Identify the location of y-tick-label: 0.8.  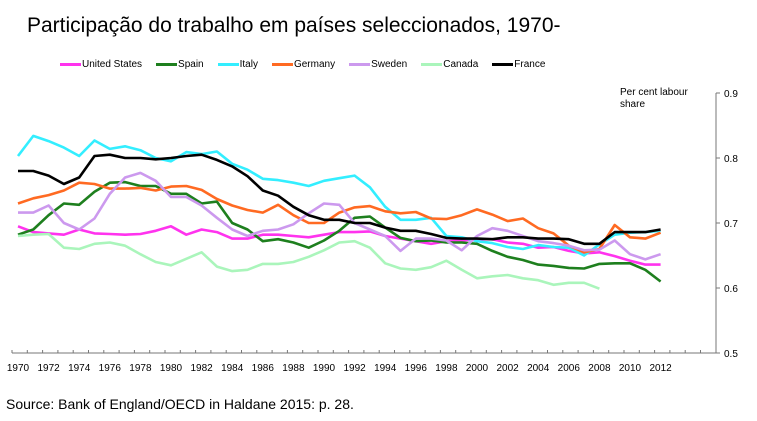
(731, 159).